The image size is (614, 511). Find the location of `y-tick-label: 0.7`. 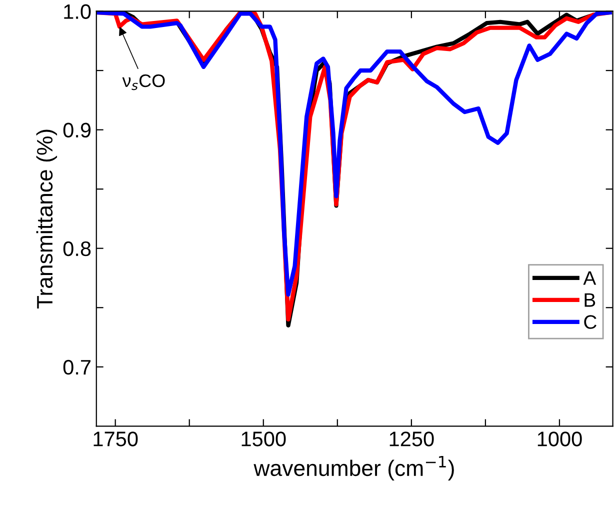

y-tick-label: 0.7 is located at coordinates (76, 367).